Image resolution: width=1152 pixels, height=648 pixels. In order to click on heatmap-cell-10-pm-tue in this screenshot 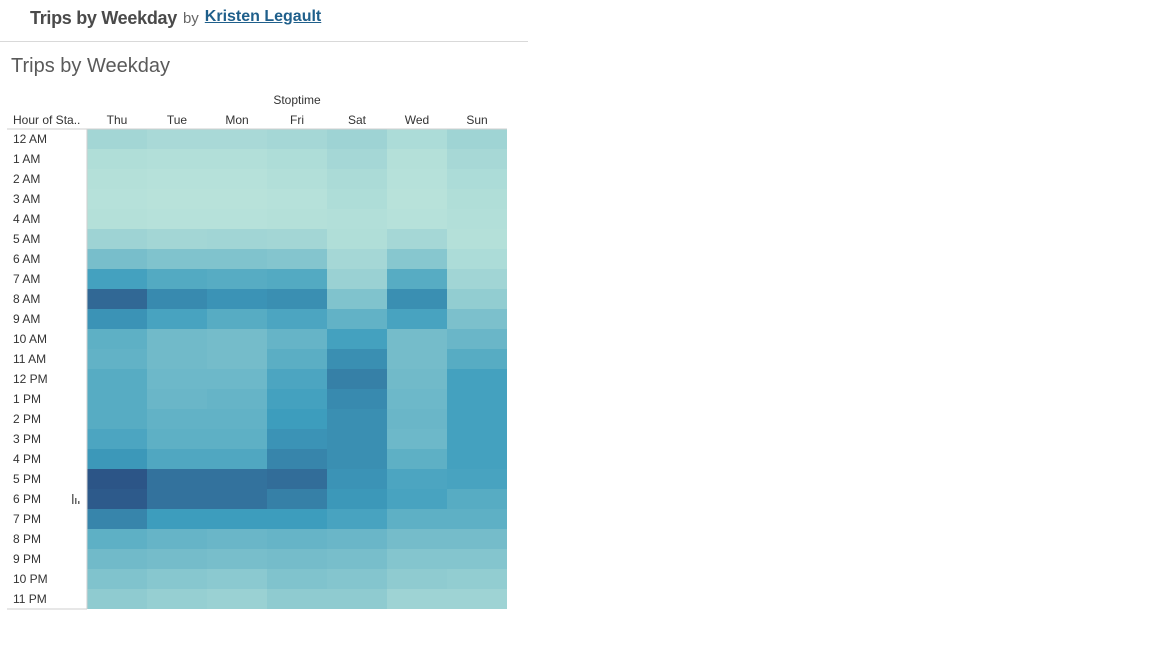, I will do `click(177, 579)`.